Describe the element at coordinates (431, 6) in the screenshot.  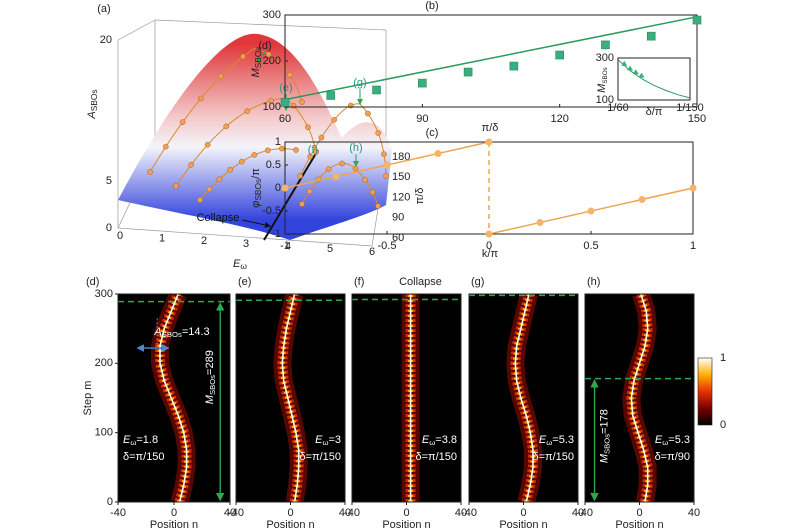
I see `panel-label: (b)` at that location.